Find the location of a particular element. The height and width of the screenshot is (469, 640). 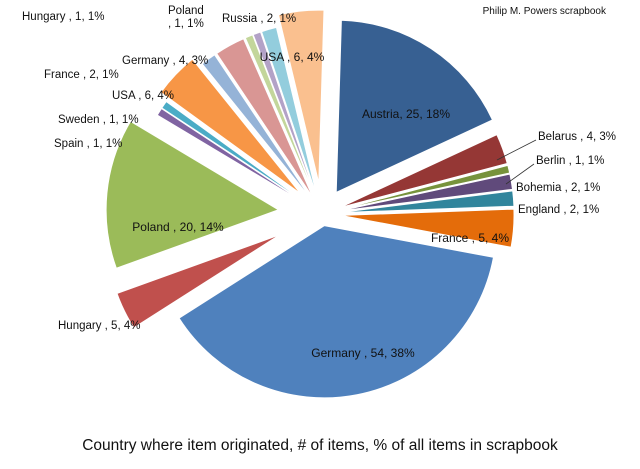

slice-label-usa-11: USA , 6, 4% is located at coordinates (143, 96).